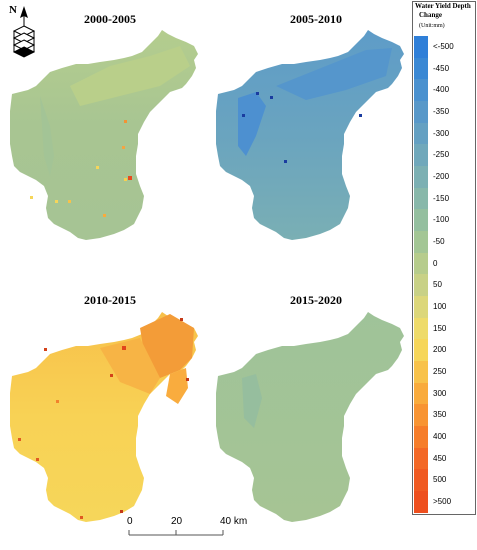 The height and width of the screenshot is (550, 477). Describe the element at coordinates (176, 533) in the screenshot. I see `scale-bar` at that location.